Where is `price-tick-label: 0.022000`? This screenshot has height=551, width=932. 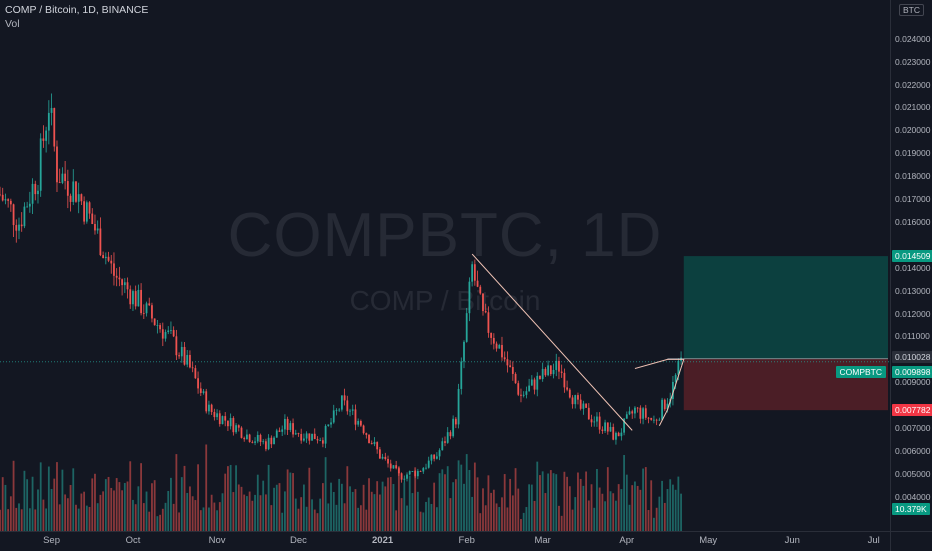 price-tick-label: 0.022000 is located at coordinates (913, 84).